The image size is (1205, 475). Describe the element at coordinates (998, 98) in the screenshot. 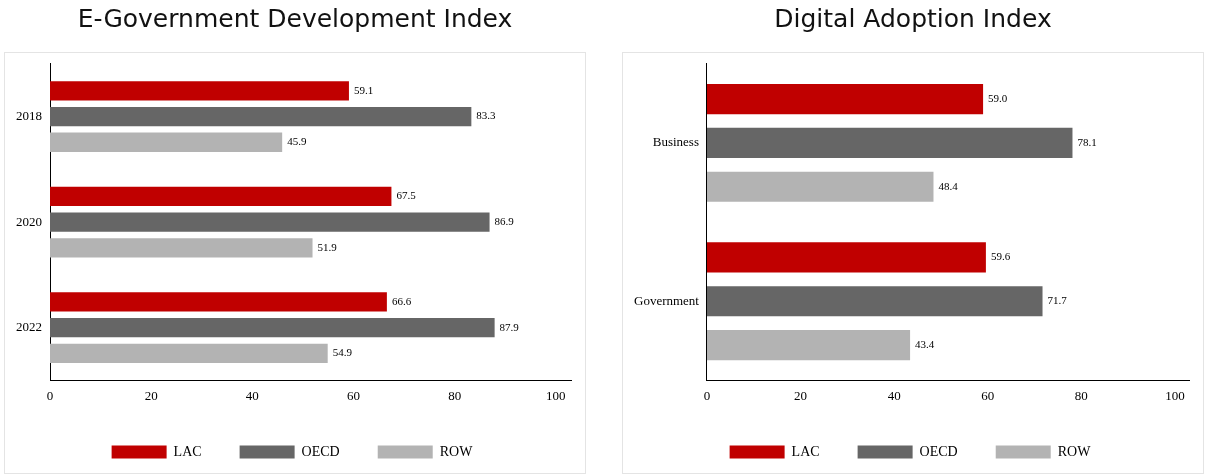

I see `data-label: 59.0` at that location.